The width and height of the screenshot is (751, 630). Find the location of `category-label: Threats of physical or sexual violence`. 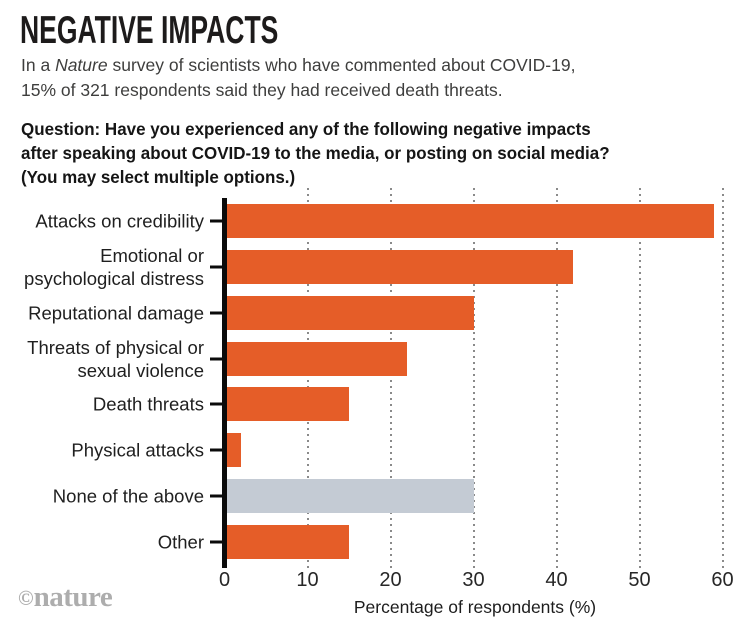

category-label: Threats of physical or sexual violence is located at coordinates (115, 358).